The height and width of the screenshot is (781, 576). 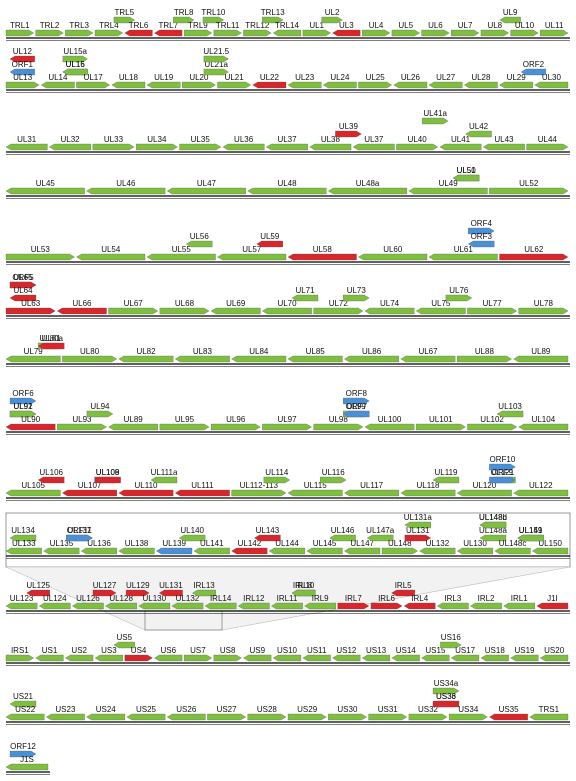 I want to click on gene-arrow-ul22, so click(x=269, y=85).